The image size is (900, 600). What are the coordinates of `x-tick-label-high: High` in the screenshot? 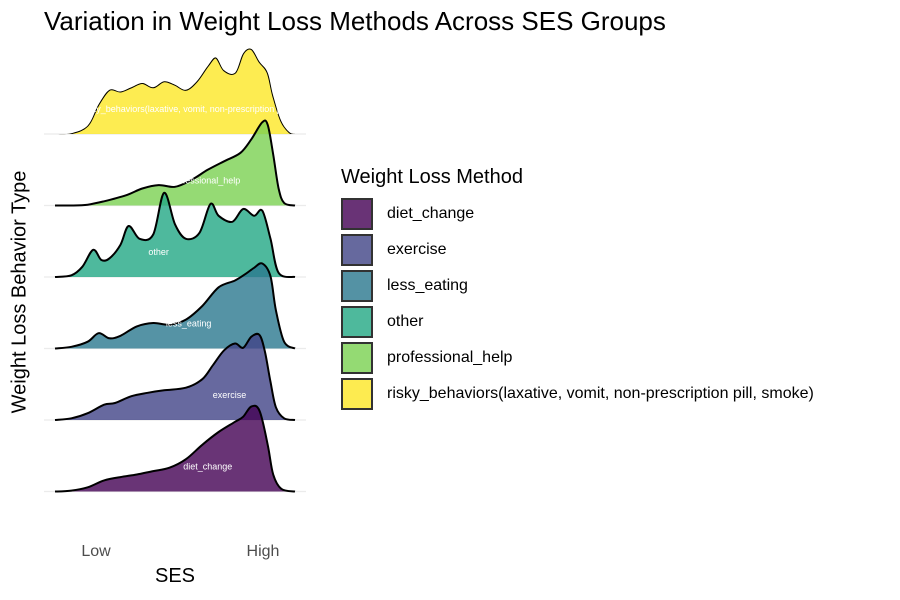 It's located at (263, 551).